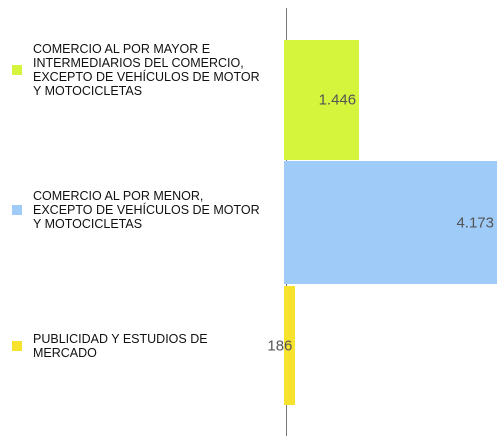 Image resolution: width=497 pixels, height=436 pixels. I want to click on legend-item: PUBLICIDAD Y ESTUDIOS DE MERCADO, so click(142, 346).